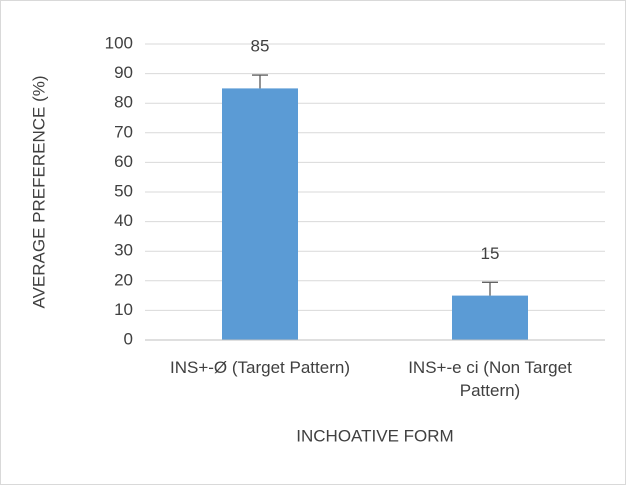 Image resolution: width=626 pixels, height=485 pixels. Describe the element at coordinates (490, 253) in the screenshot. I see `data-label: 15` at that location.